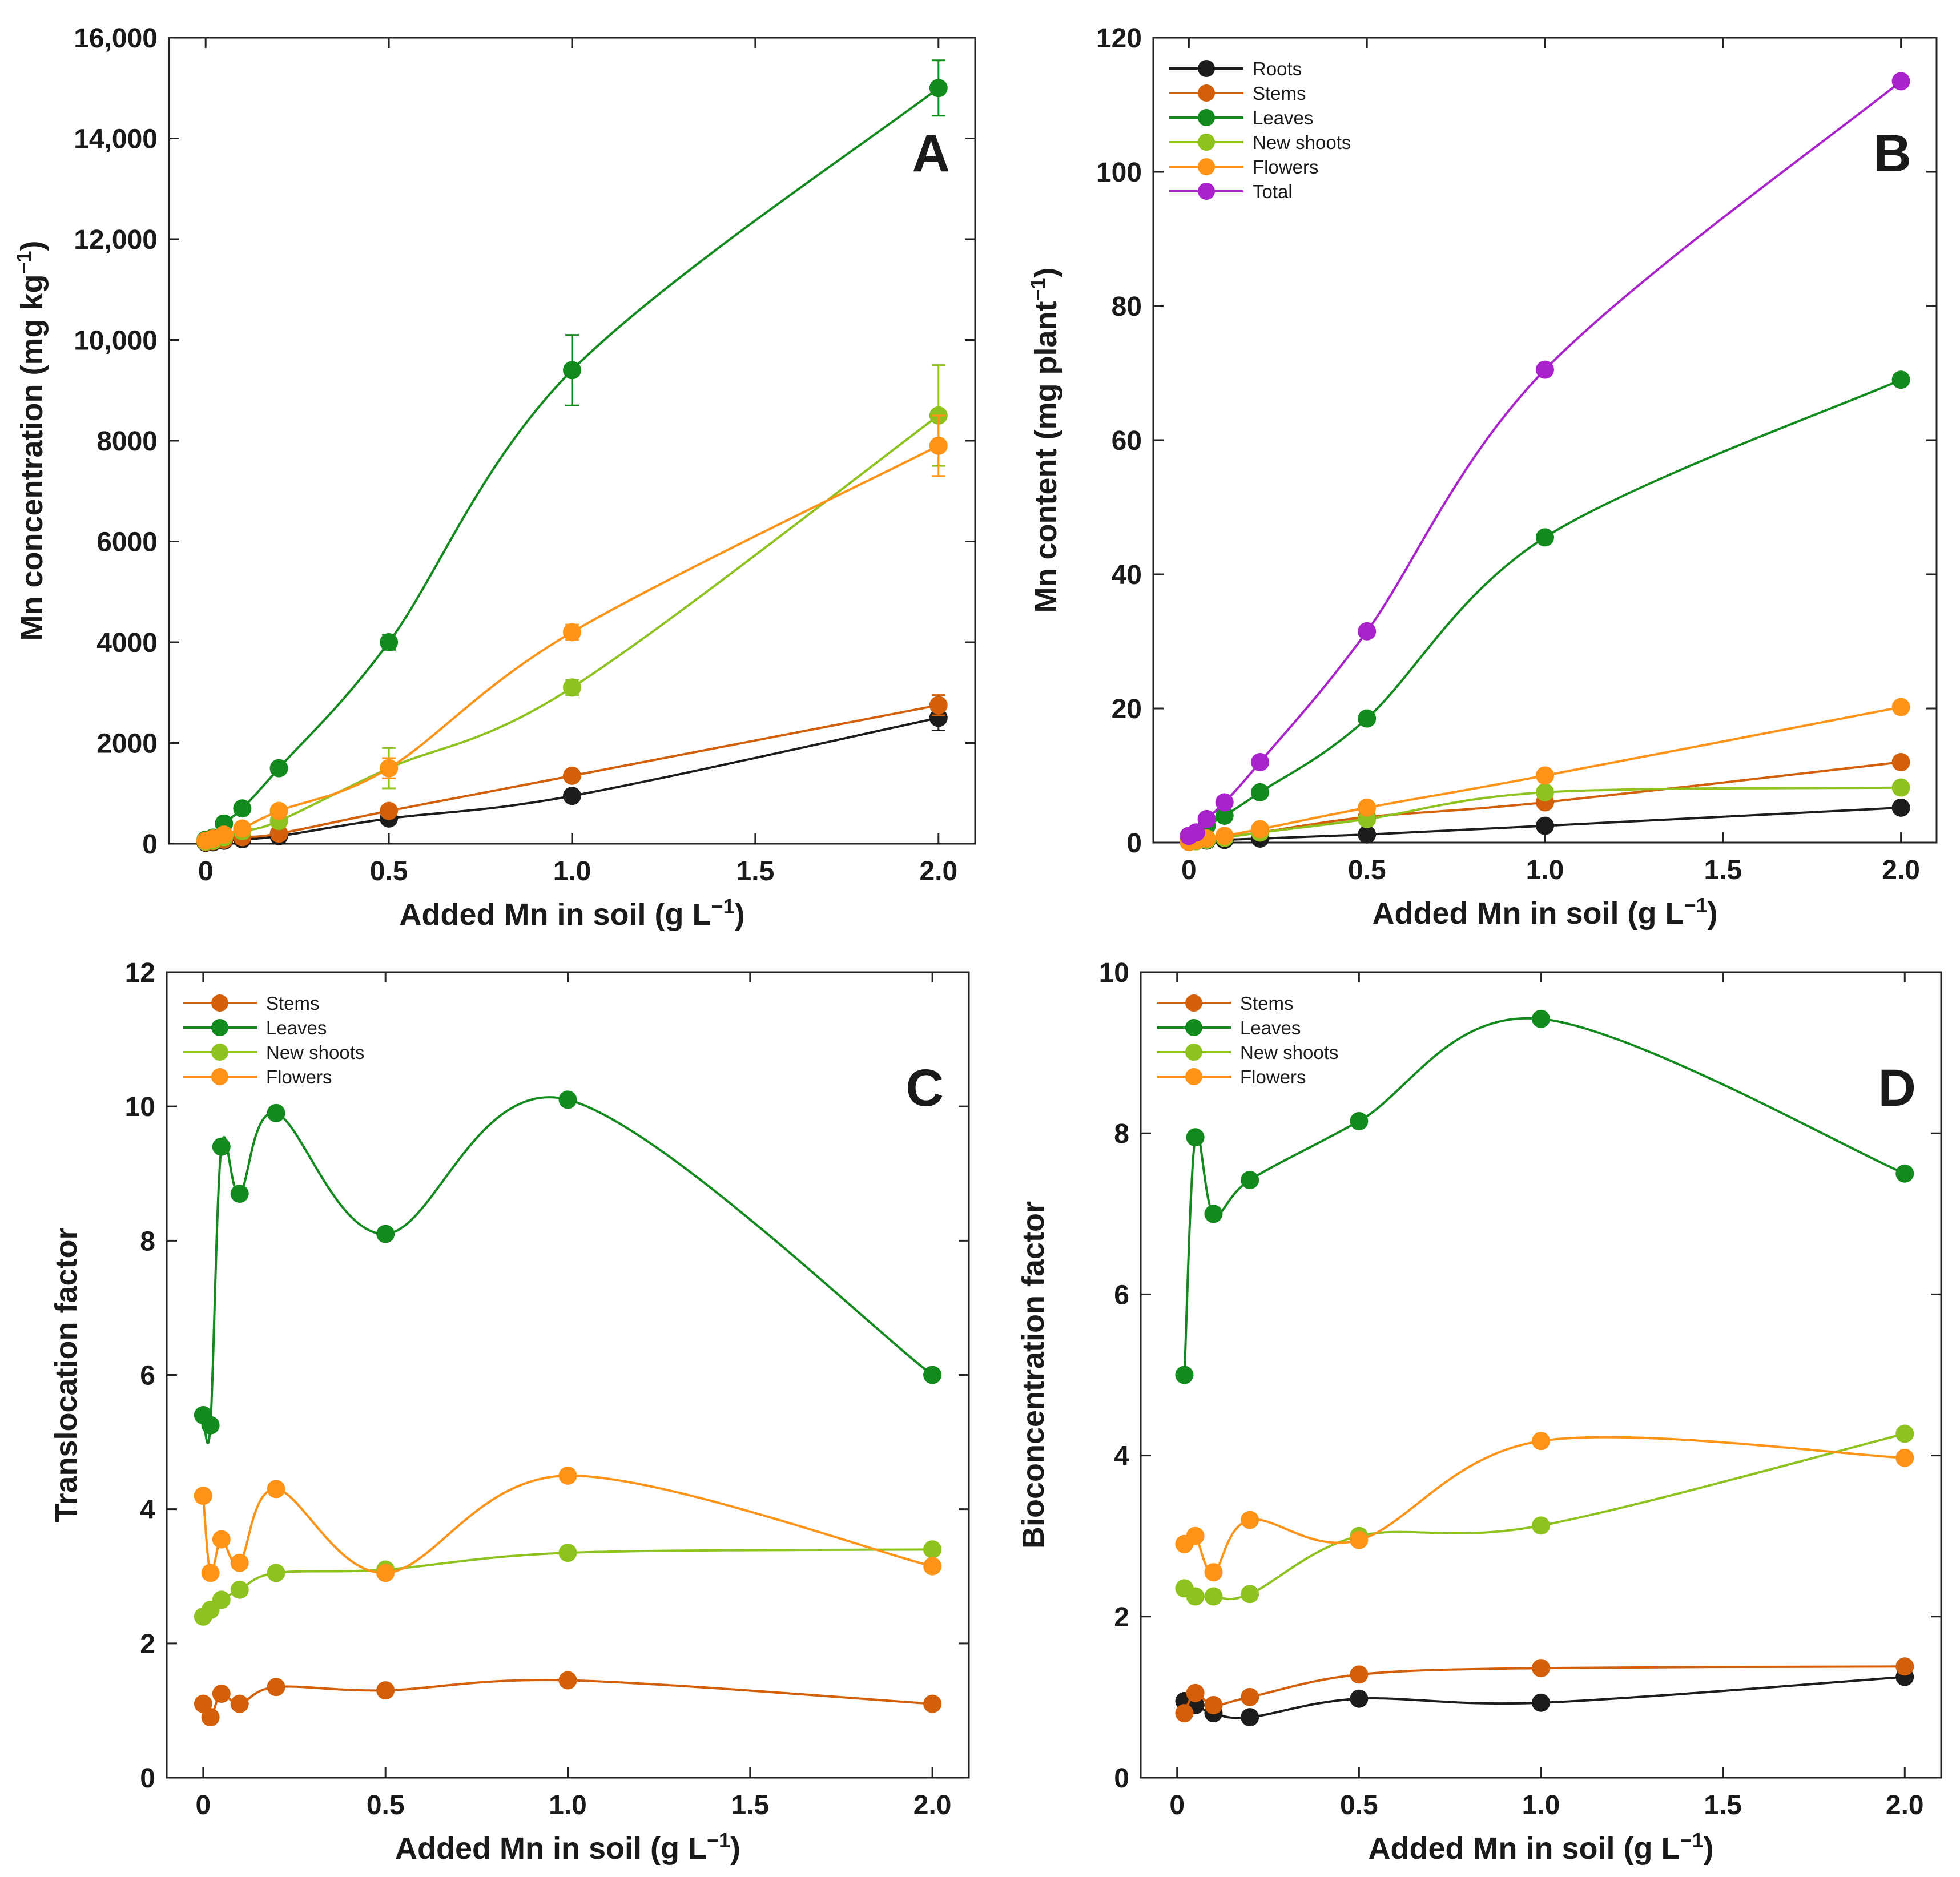  Describe the element at coordinates (1193, 1053) in the screenshot. I see `panel-d-legend-marker-new-shoots` at that location.